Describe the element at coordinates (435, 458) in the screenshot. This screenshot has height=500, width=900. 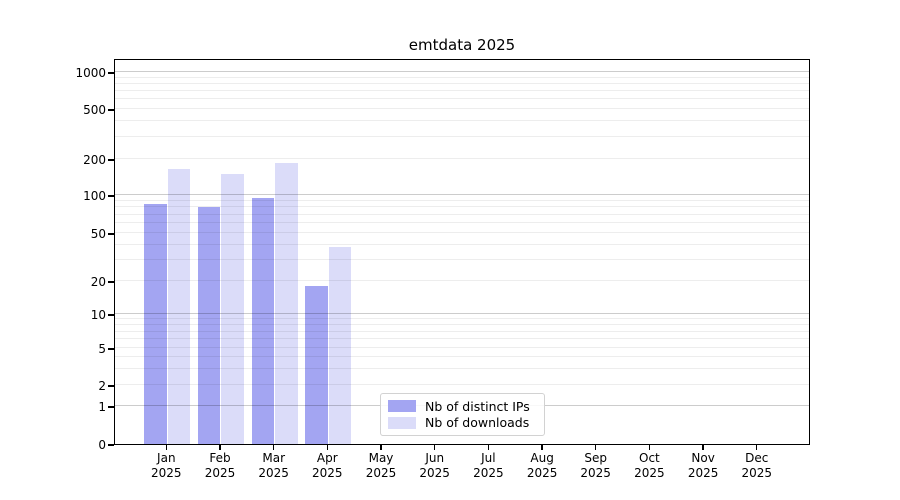
I see `x-tick-label-line: Jun` at that location.